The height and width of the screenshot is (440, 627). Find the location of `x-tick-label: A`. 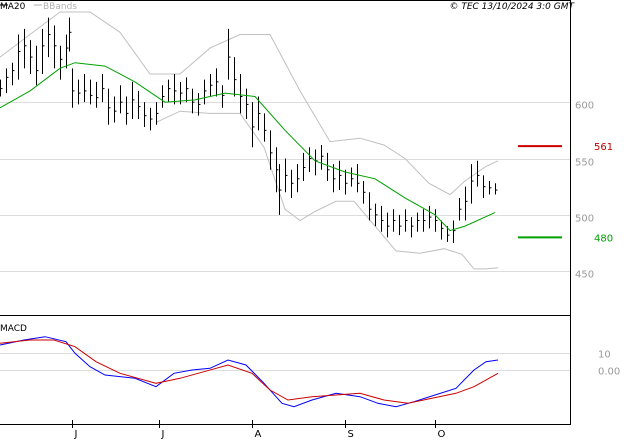

x-tick-label: A is located at coordinates (258, 434).